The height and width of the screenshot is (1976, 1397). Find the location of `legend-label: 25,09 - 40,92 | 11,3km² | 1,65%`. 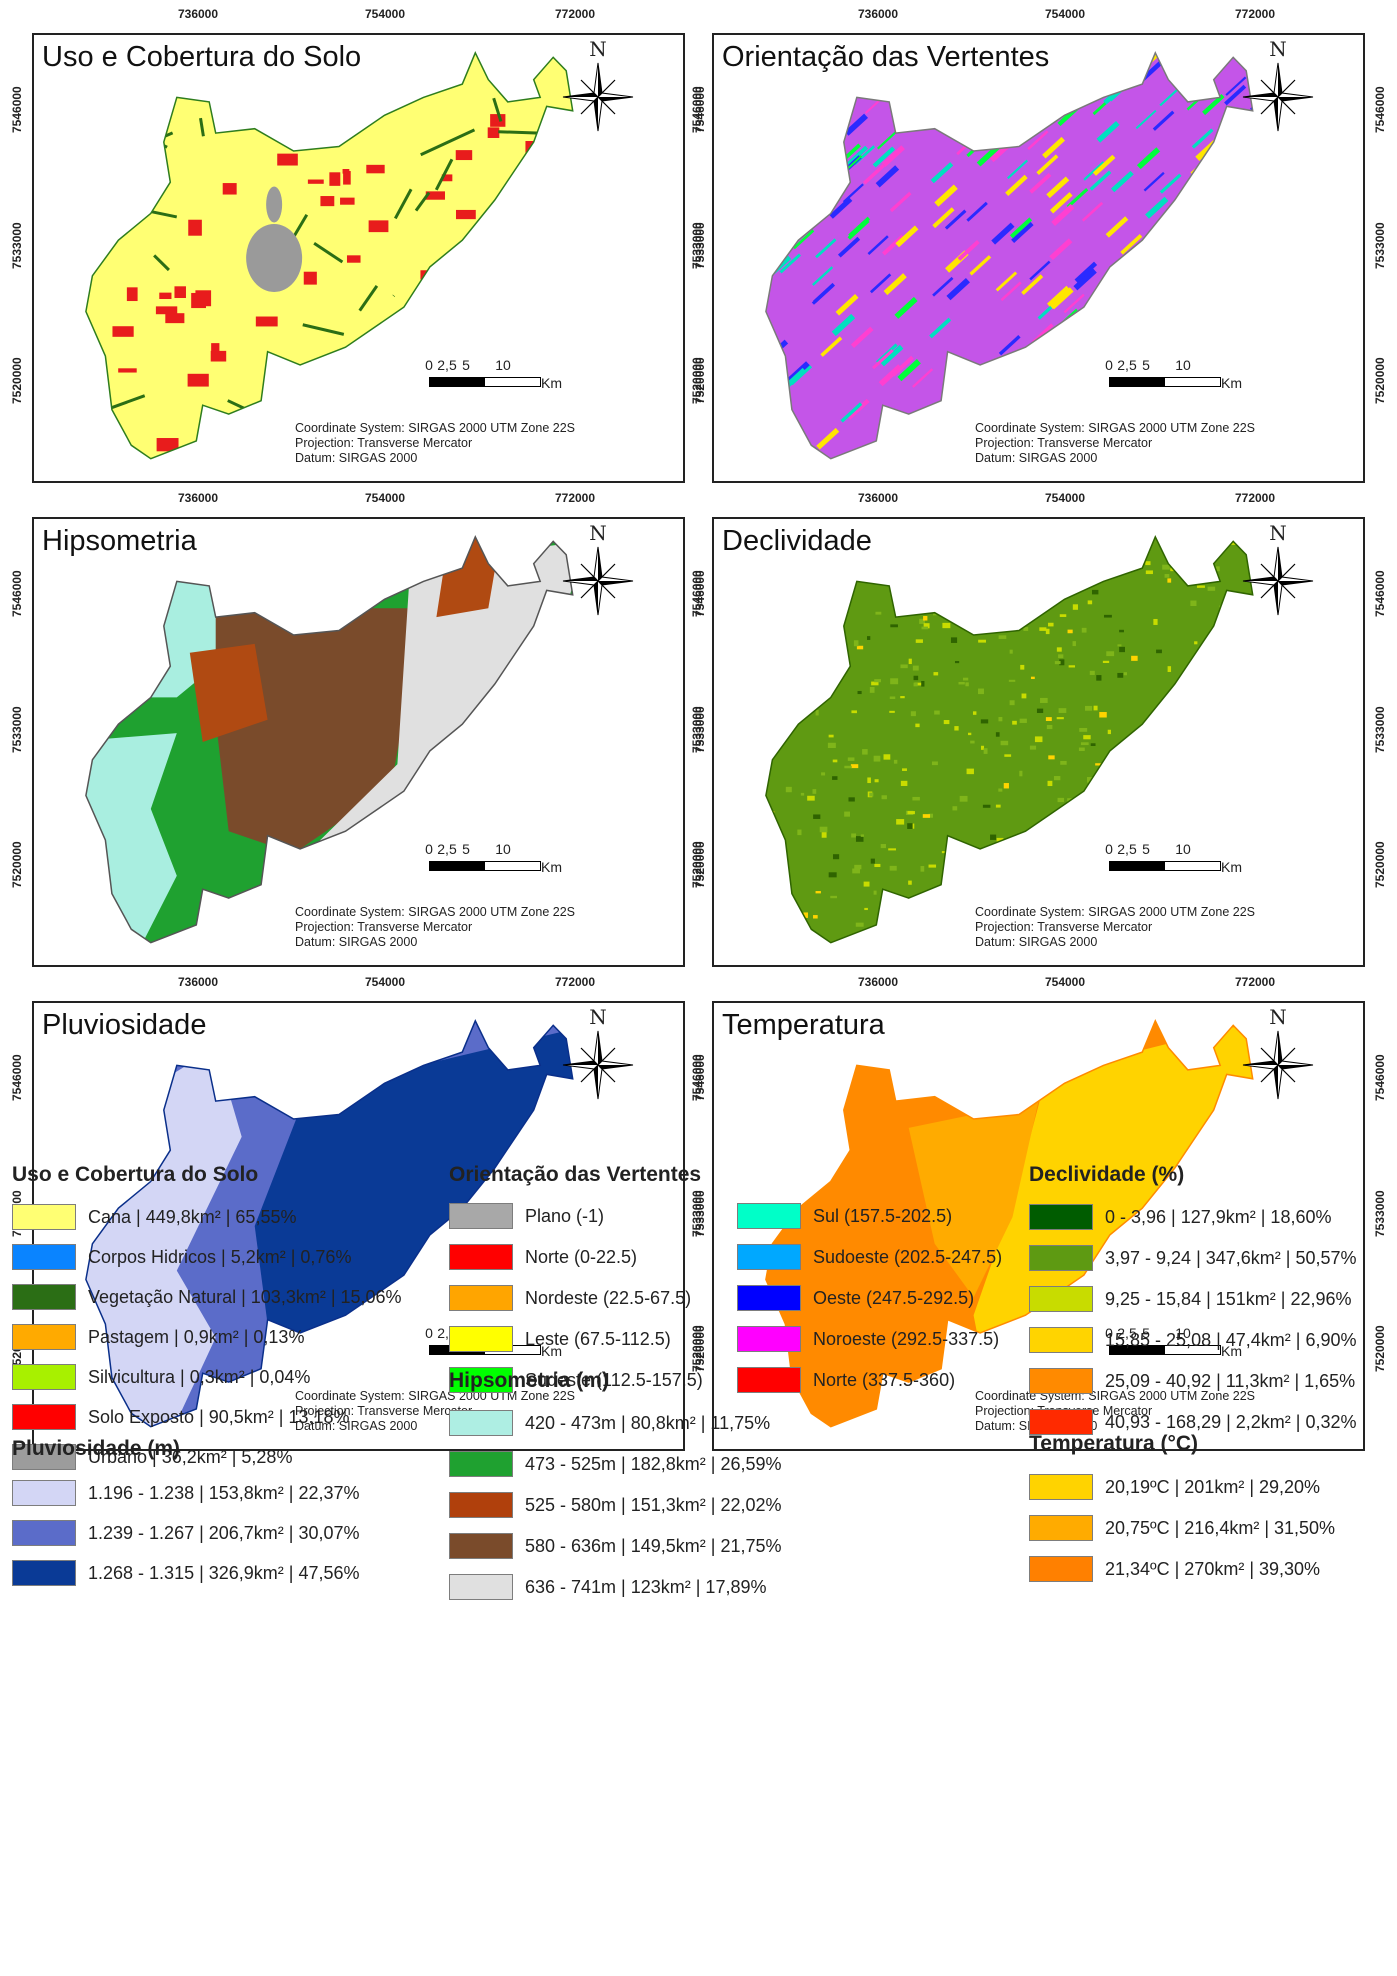

legend-label: 25,09 - 40,92 | 11,3km² | 1,65% is located at coordinates (1230, 1380).